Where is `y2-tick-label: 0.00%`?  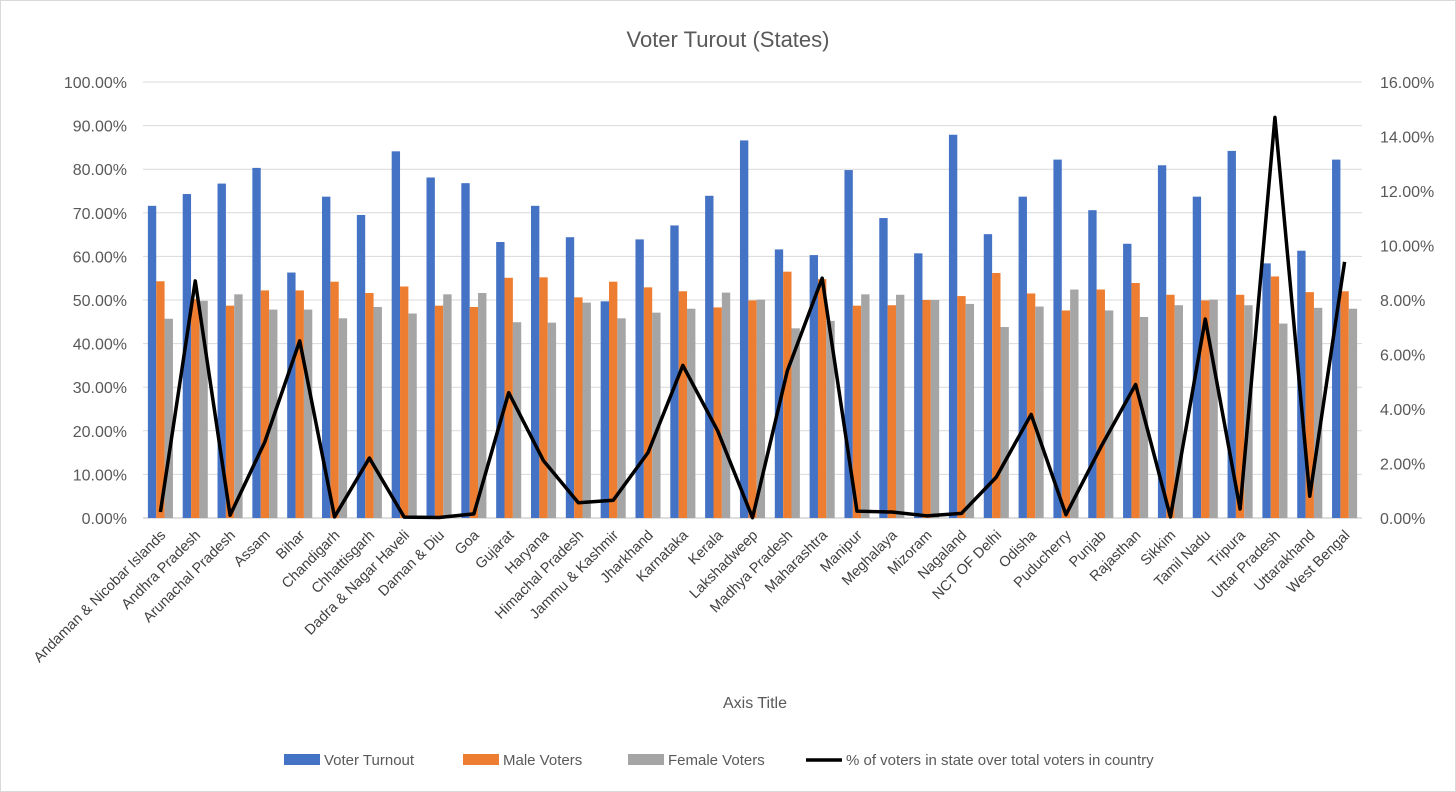
y2-tick-label: 0.00% is located at coordinates (1402, 519).